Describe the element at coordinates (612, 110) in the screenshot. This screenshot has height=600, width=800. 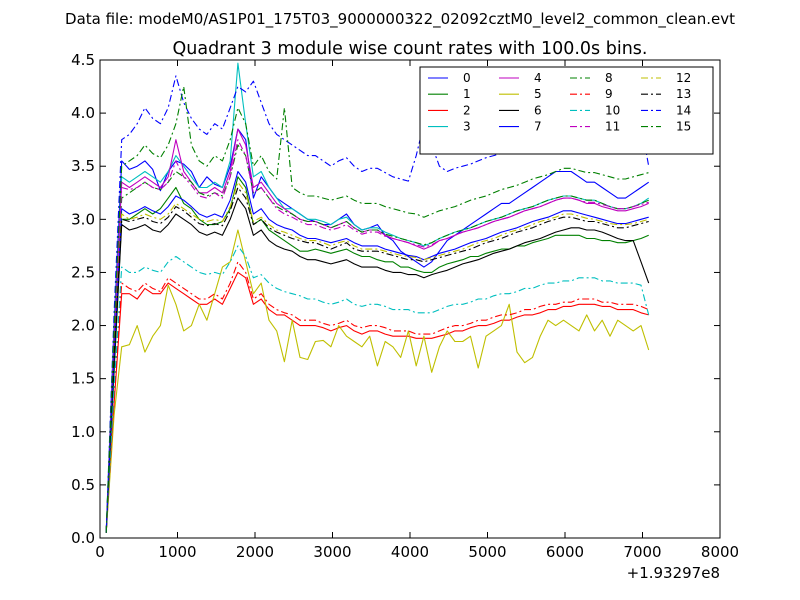
I see `legend-label-10: 10` at that location.